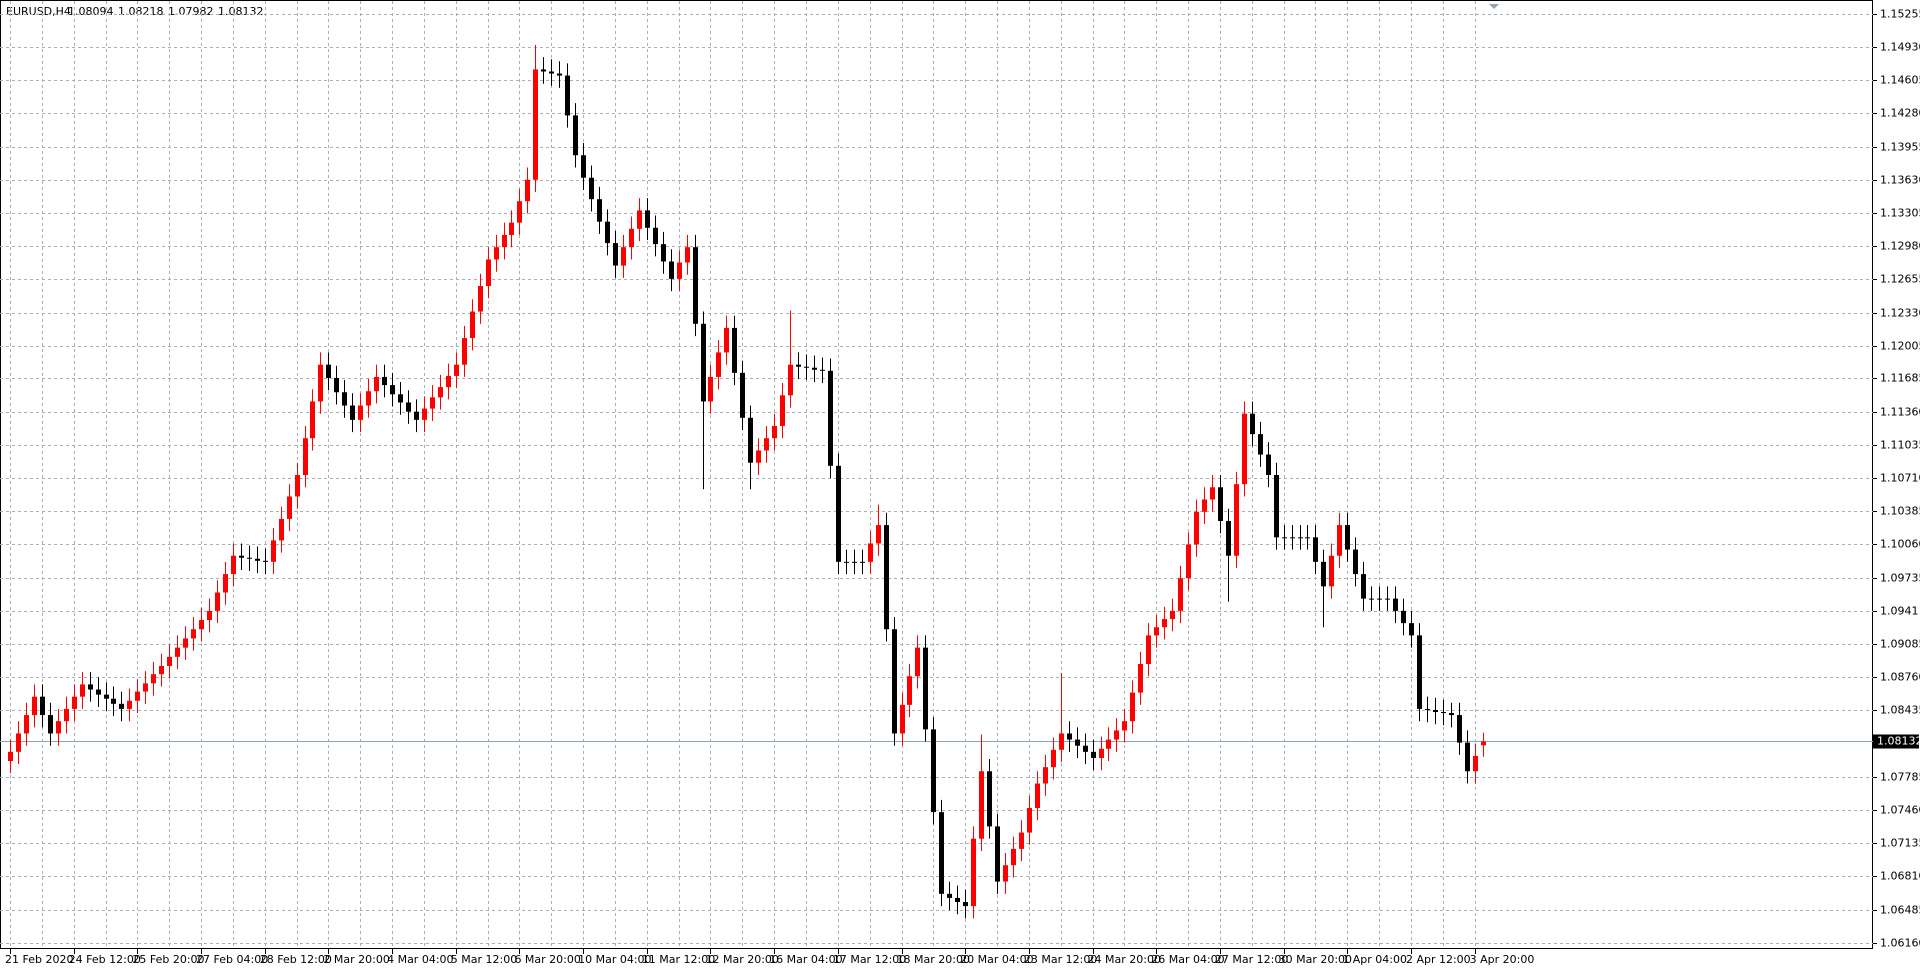 The image size is (1920, 968). What do you see at coordinates (1900, 313) in the screenshot?
I see `y-tick-label: 1.12330` at bounding box center [1900, 313].